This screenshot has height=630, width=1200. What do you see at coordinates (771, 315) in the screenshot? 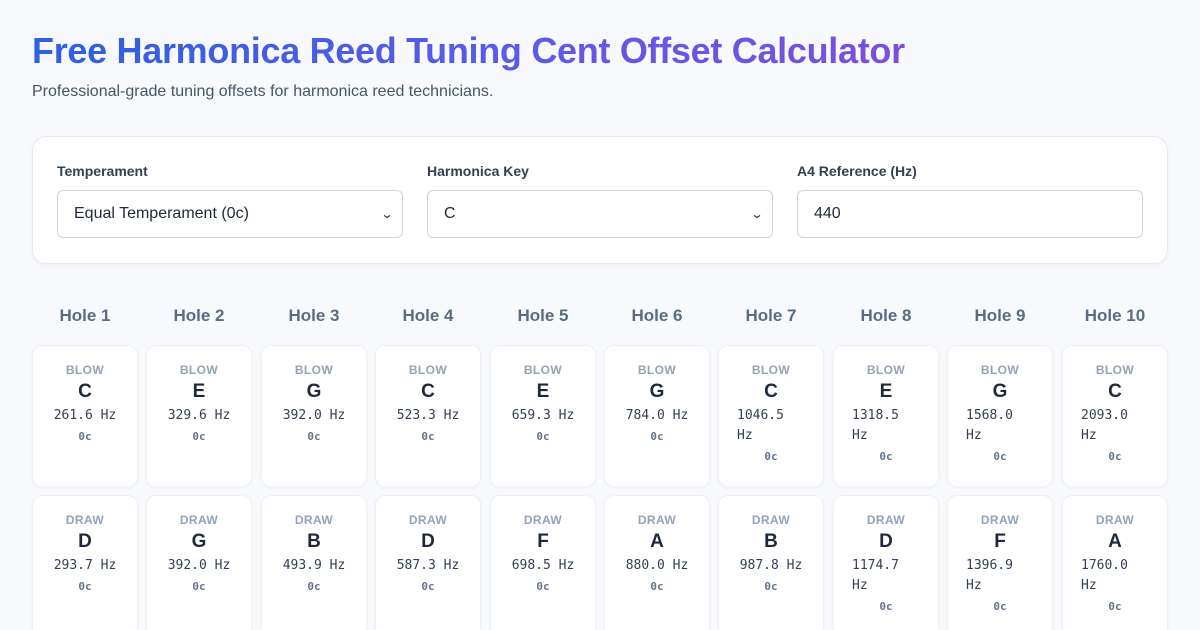
I see `hole-header: Hole 7` at bounding box center [771, 315].